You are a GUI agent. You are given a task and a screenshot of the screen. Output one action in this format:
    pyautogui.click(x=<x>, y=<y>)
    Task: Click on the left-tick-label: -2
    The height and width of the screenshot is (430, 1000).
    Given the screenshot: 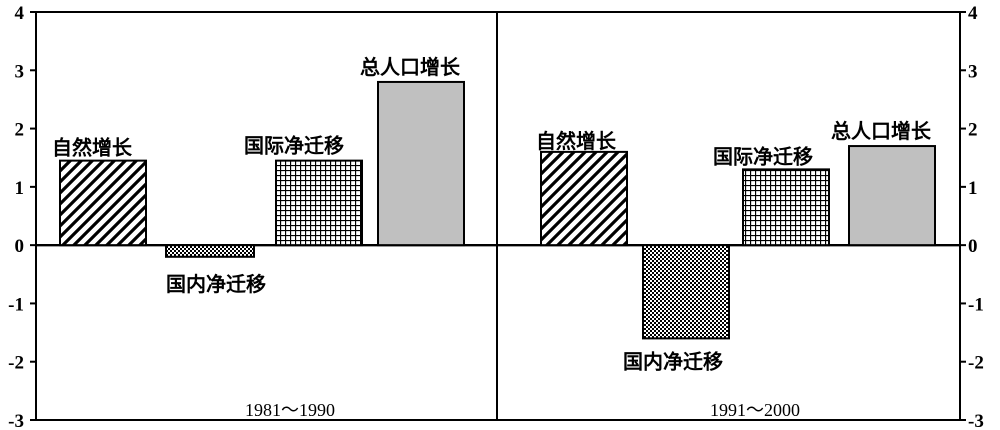 What is the action you would take?
    pyautogui.click(x=16, y=363)
    